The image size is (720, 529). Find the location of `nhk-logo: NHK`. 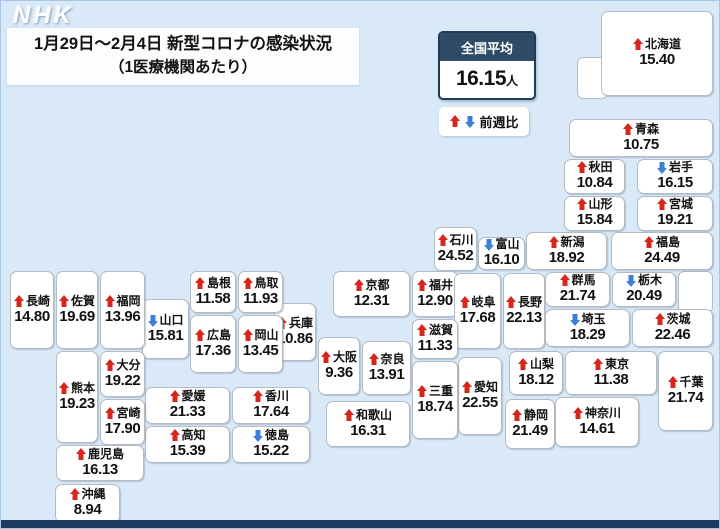

nhk-logo: NHK is located at coordinates (43, 15).